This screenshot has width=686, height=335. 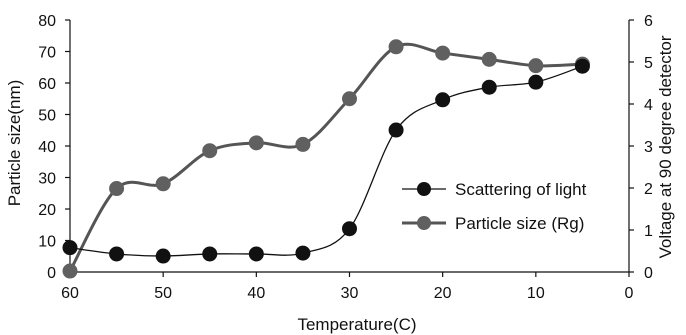 I want to click on right-y-tick-label: 0, so click(x=648, y=273).